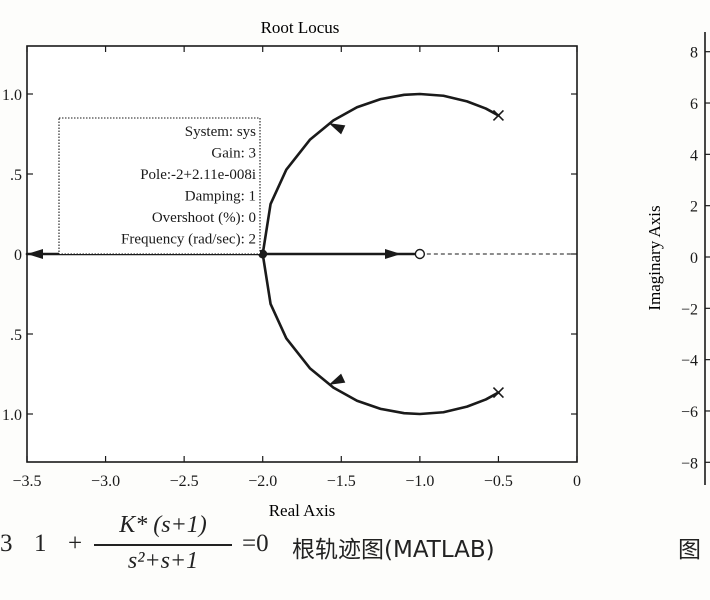 The image size is (710, 600). I want to click on equation-fraction: K* (s+1) s²+s+1, so click(163, 543).